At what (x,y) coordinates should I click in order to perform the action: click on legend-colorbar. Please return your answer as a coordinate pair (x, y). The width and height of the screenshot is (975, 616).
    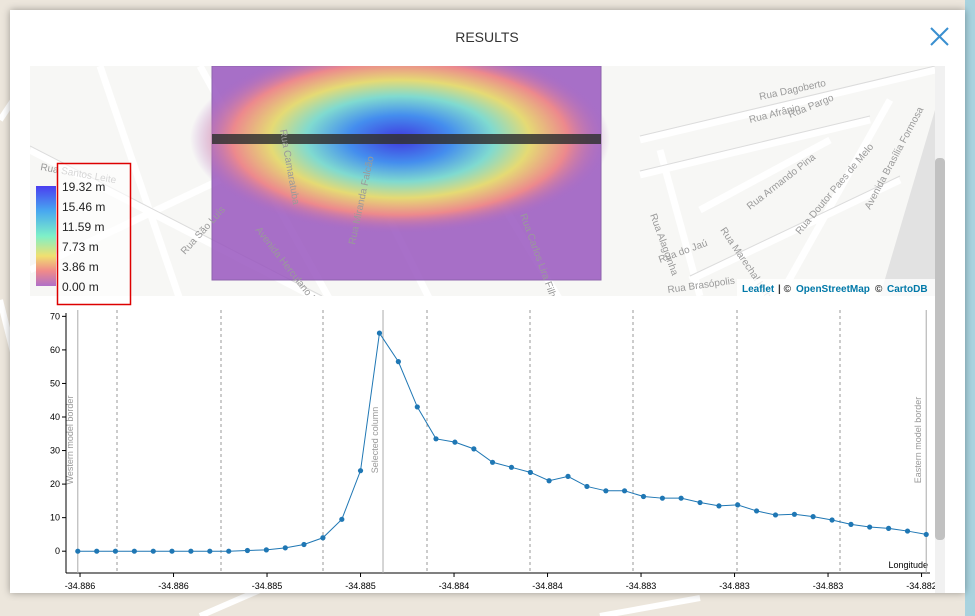
    Looking at the image, I should click on (46, 236).